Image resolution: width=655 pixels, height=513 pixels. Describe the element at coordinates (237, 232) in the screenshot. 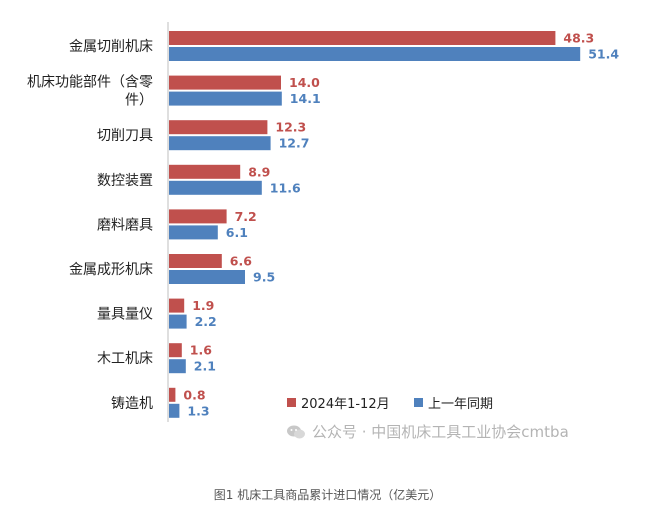

I see `value-label-prev-4: 6.1` at that location.